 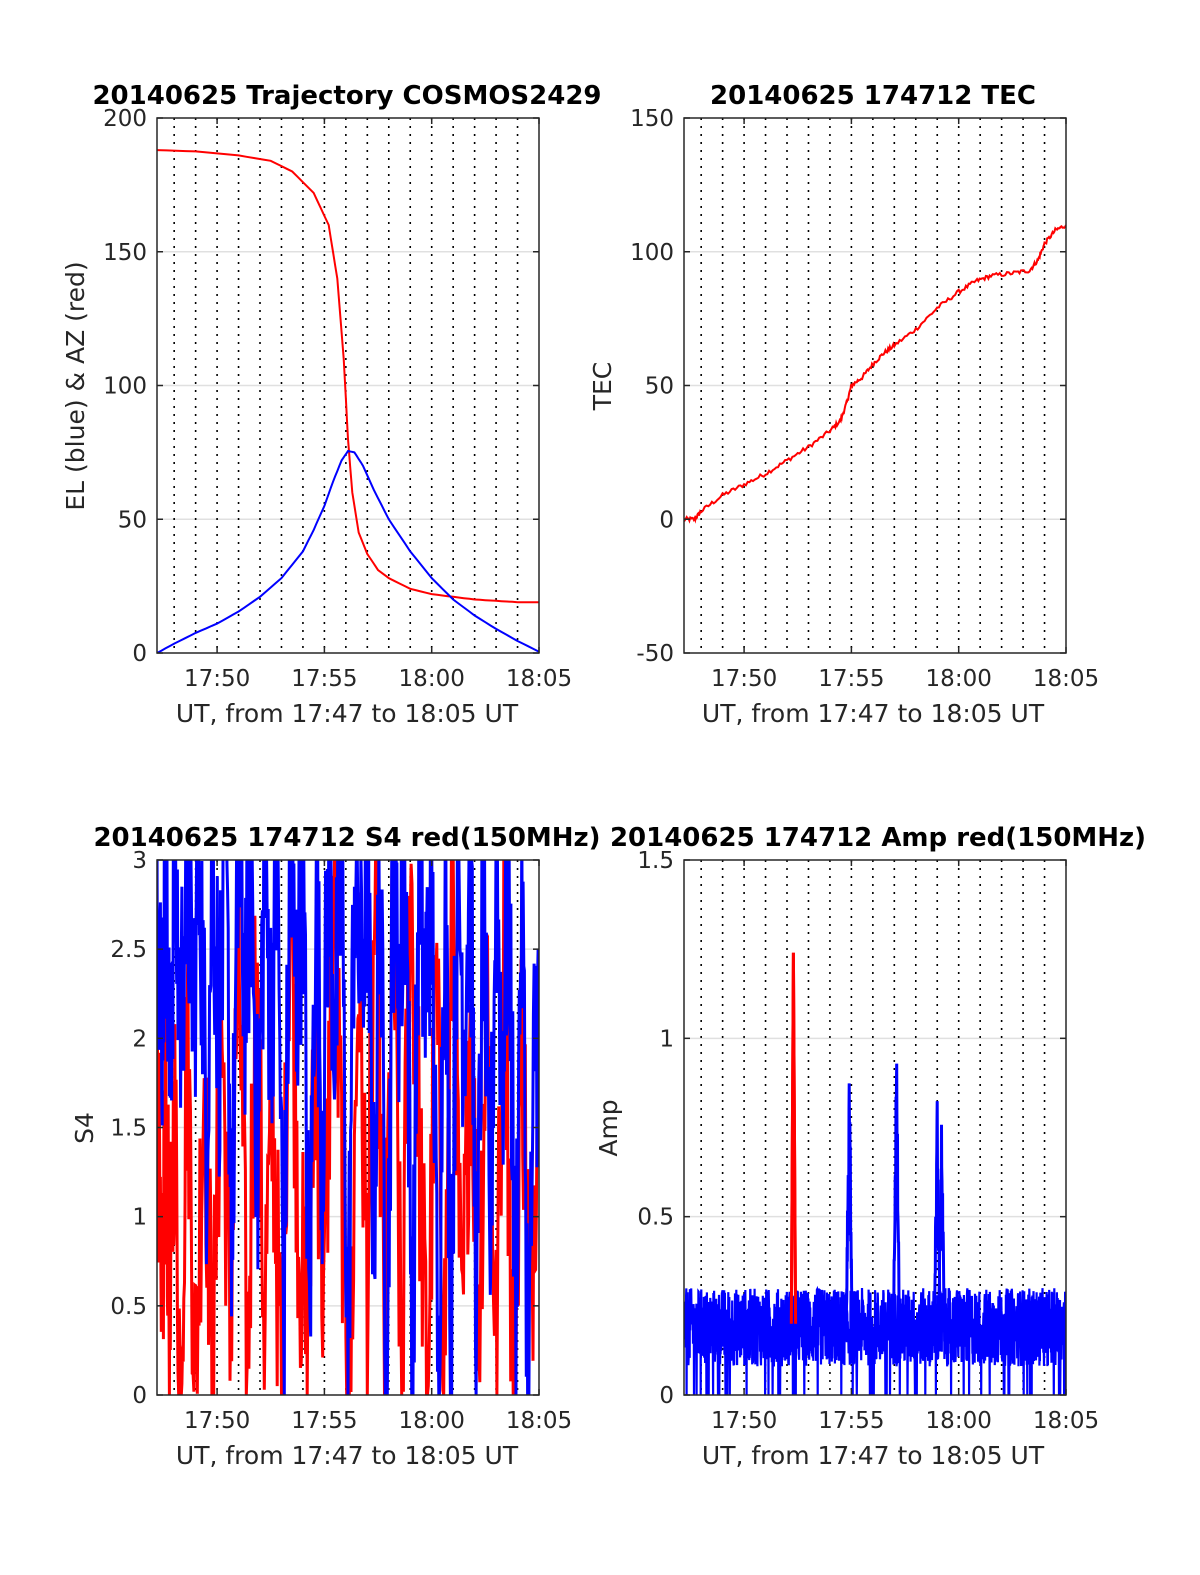 What do you see at coordinates (84, 1128) in the screenshot?
I see `y-axis-label: S4` at bounding box center [84, 1128].